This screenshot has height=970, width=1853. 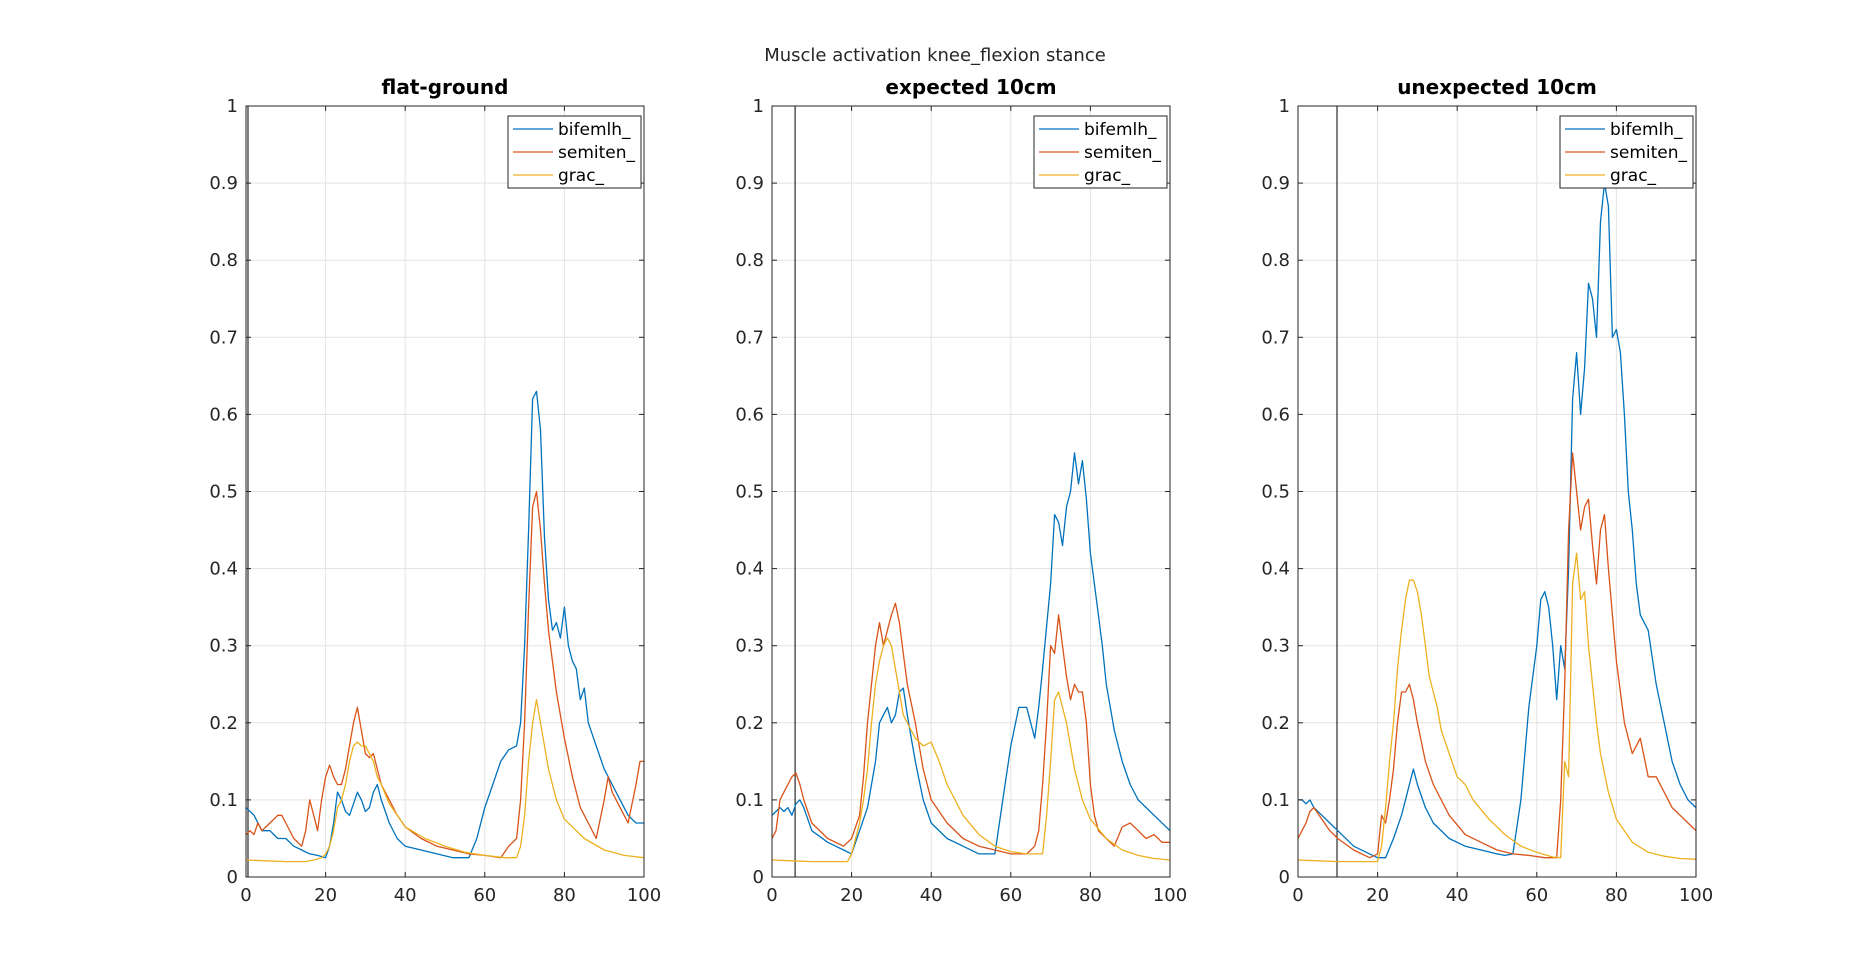 What do you see at coordinates (935, 55) in the screenshot?
I see `figure-title: Muscle activation knee_flexion stance` at bounding box center [935, 55].